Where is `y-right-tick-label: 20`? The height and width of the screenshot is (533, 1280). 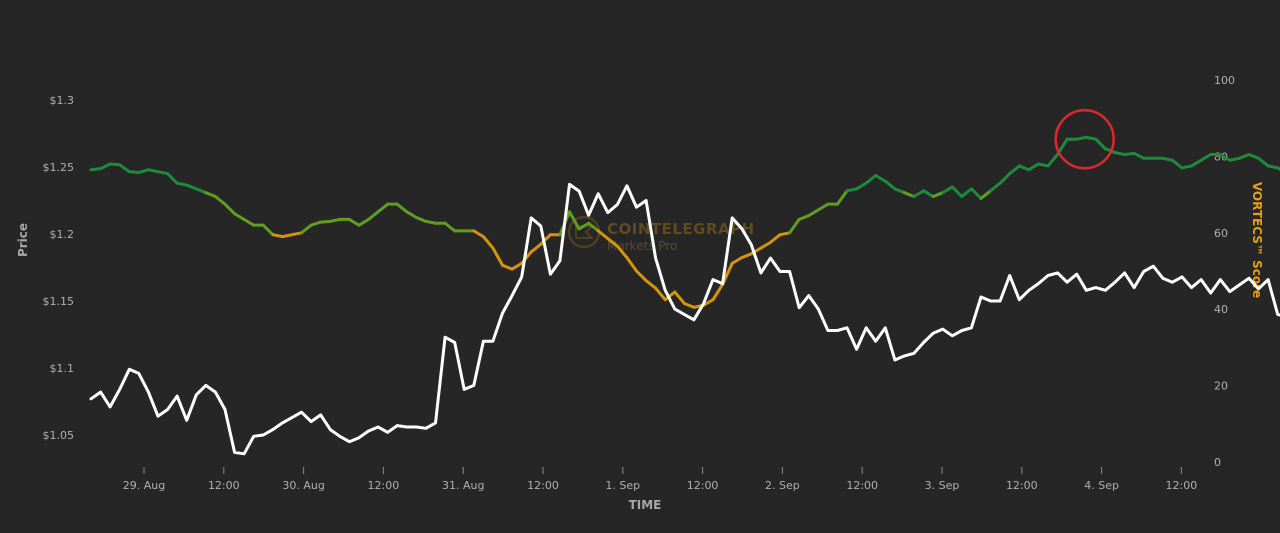
y-right-tick-label: 20 is located at coordinates (1221, 386).